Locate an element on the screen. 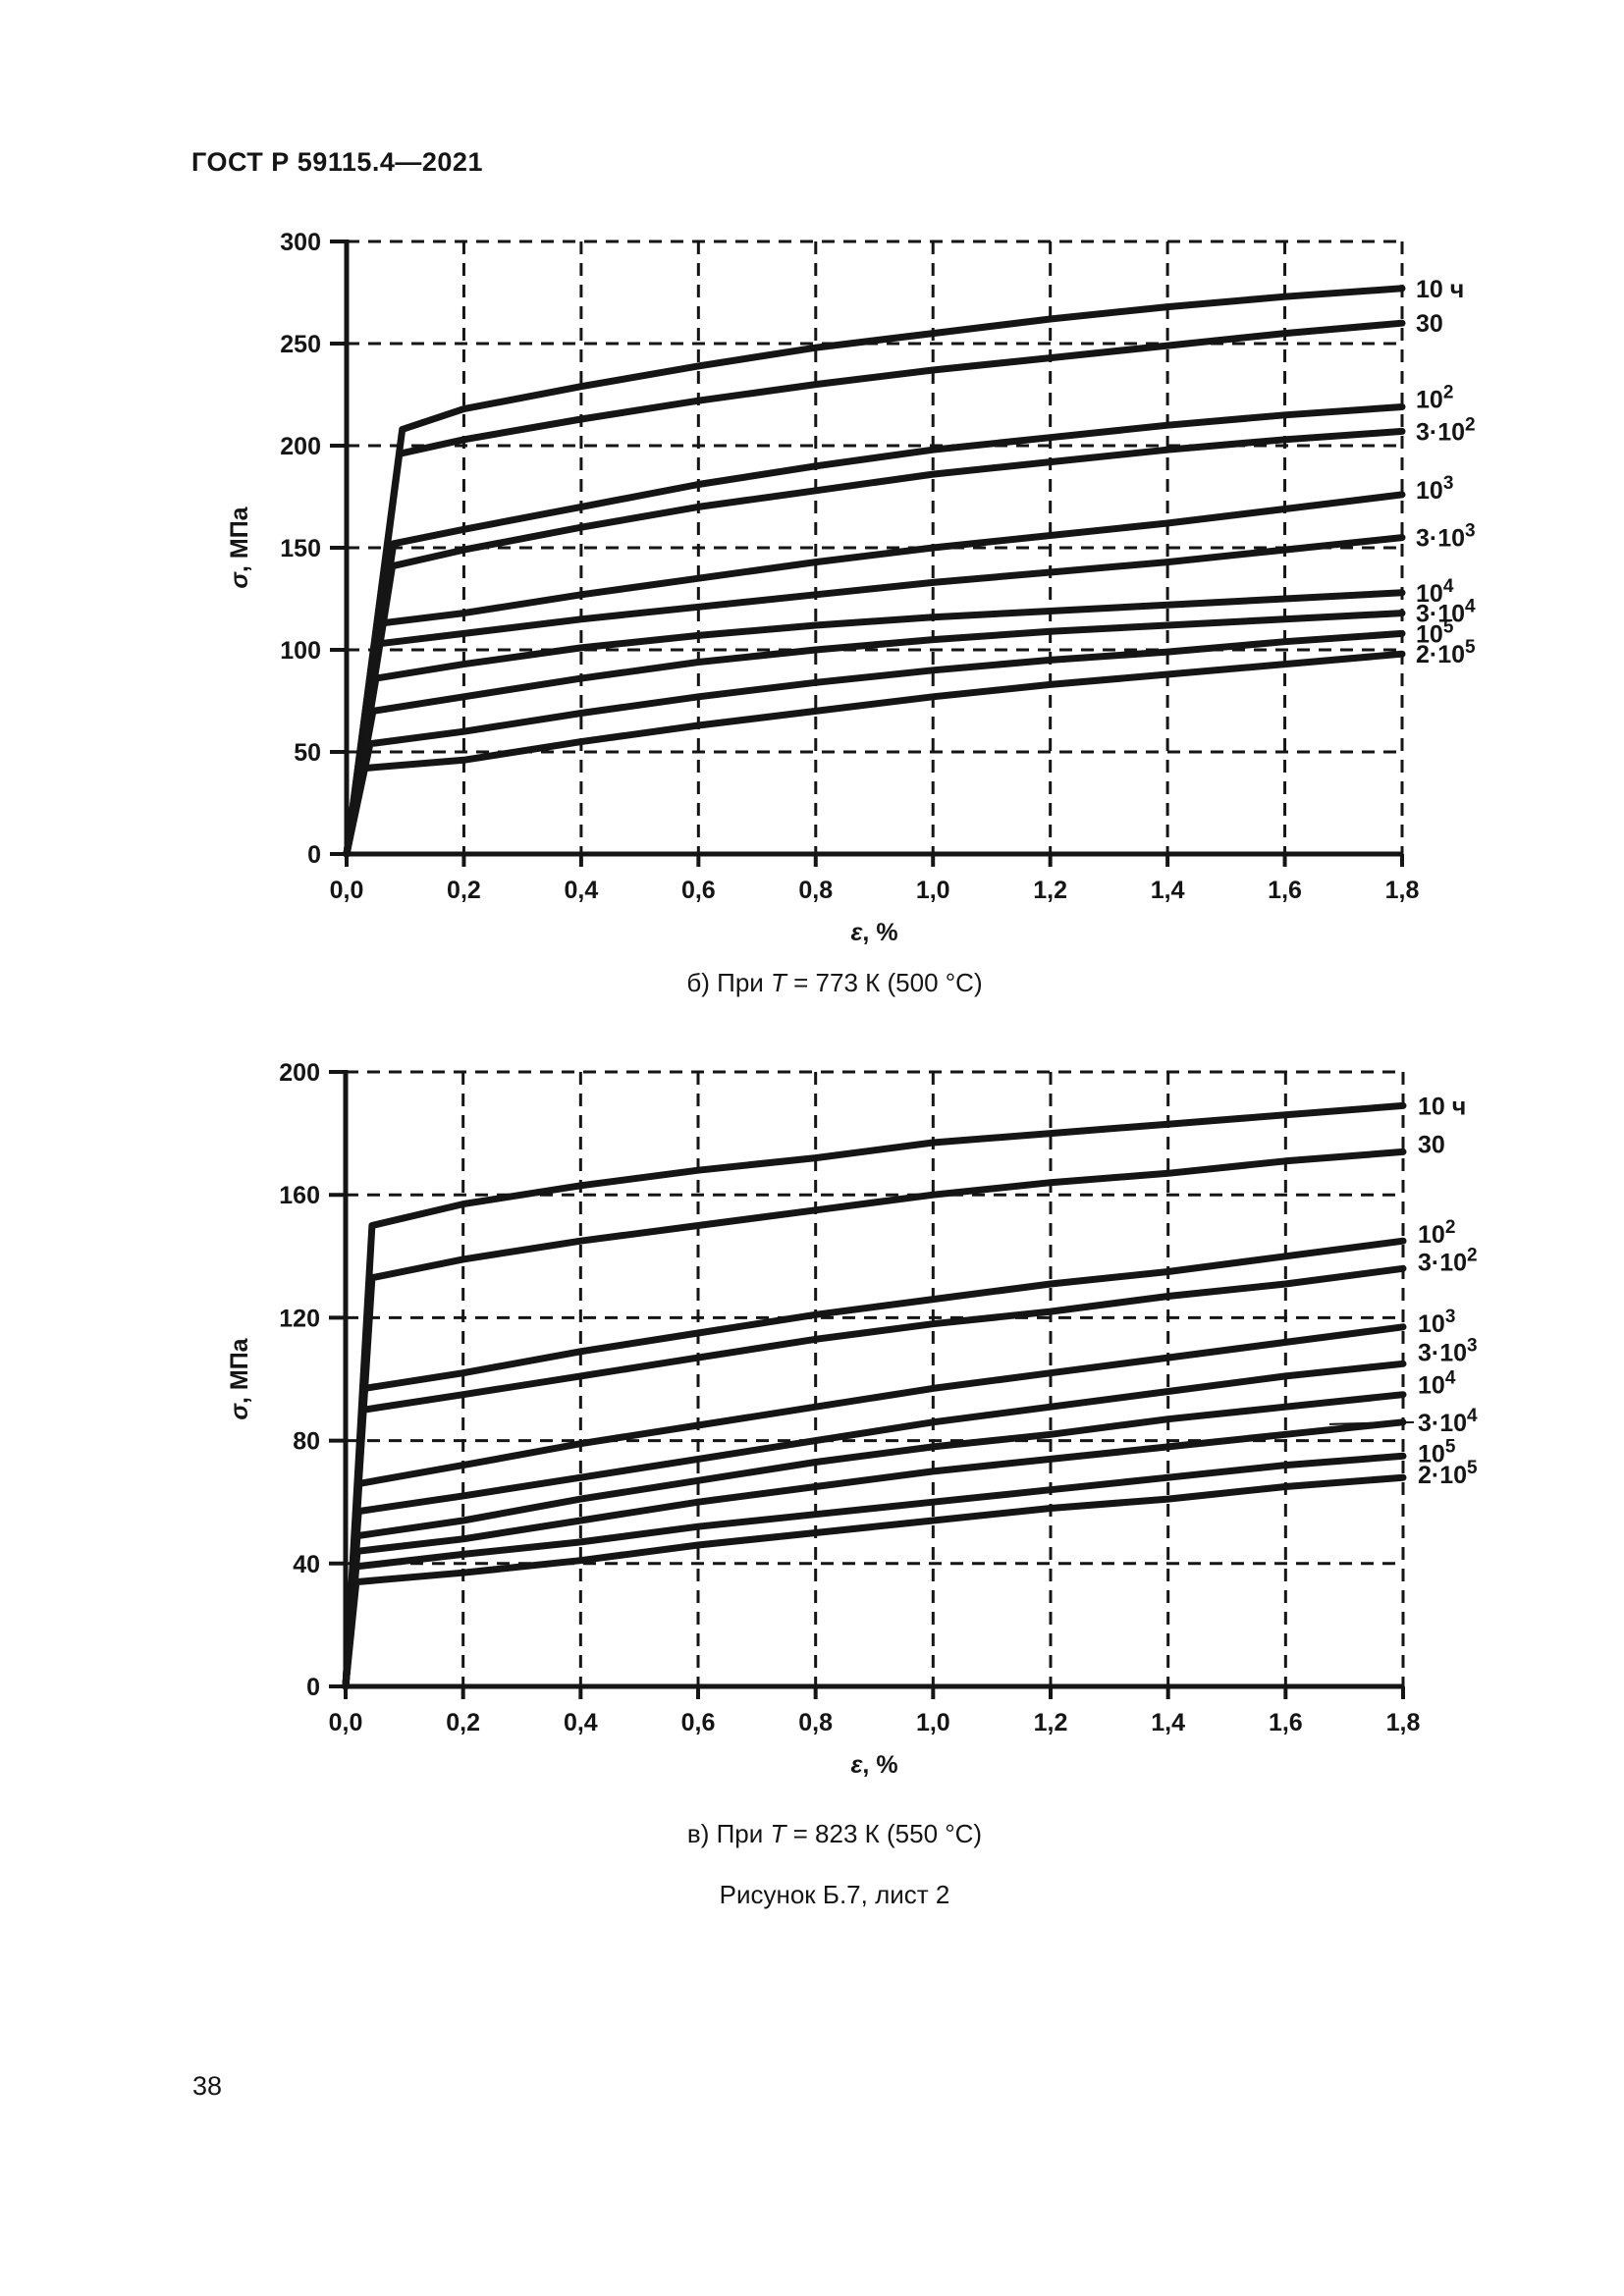 Image resolution: width=1624 pixels, height=2296 pixels. caption-v-symbol: T is located at coordinates (778, 1834).